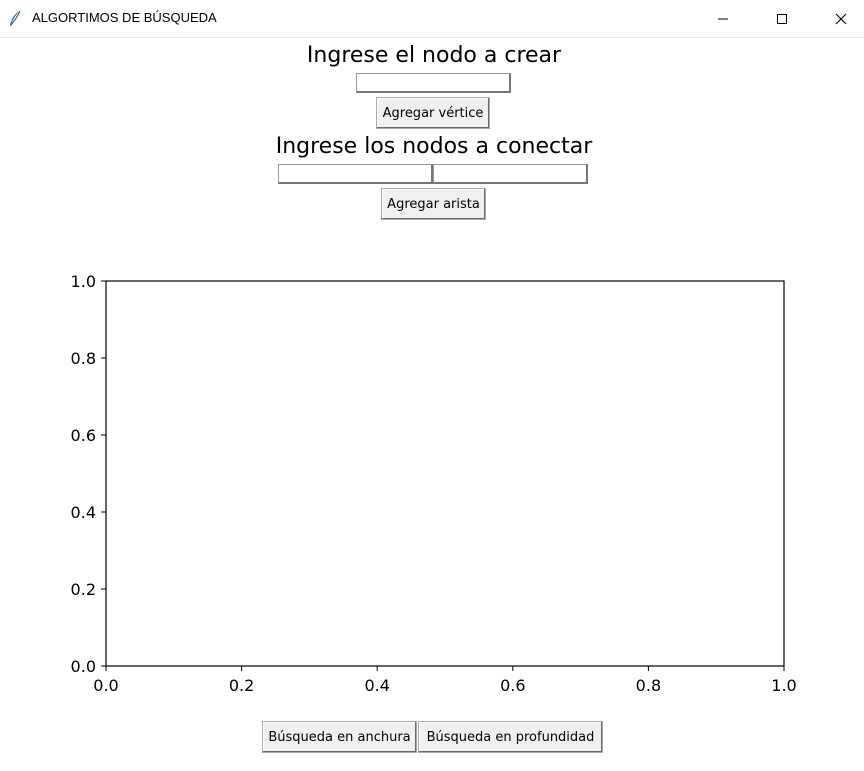 This screenshot has height=771, width=864. Describe the element at coordinates (376, 685) in the screenshot. I see `x-tick-label: 0.4` at that location.